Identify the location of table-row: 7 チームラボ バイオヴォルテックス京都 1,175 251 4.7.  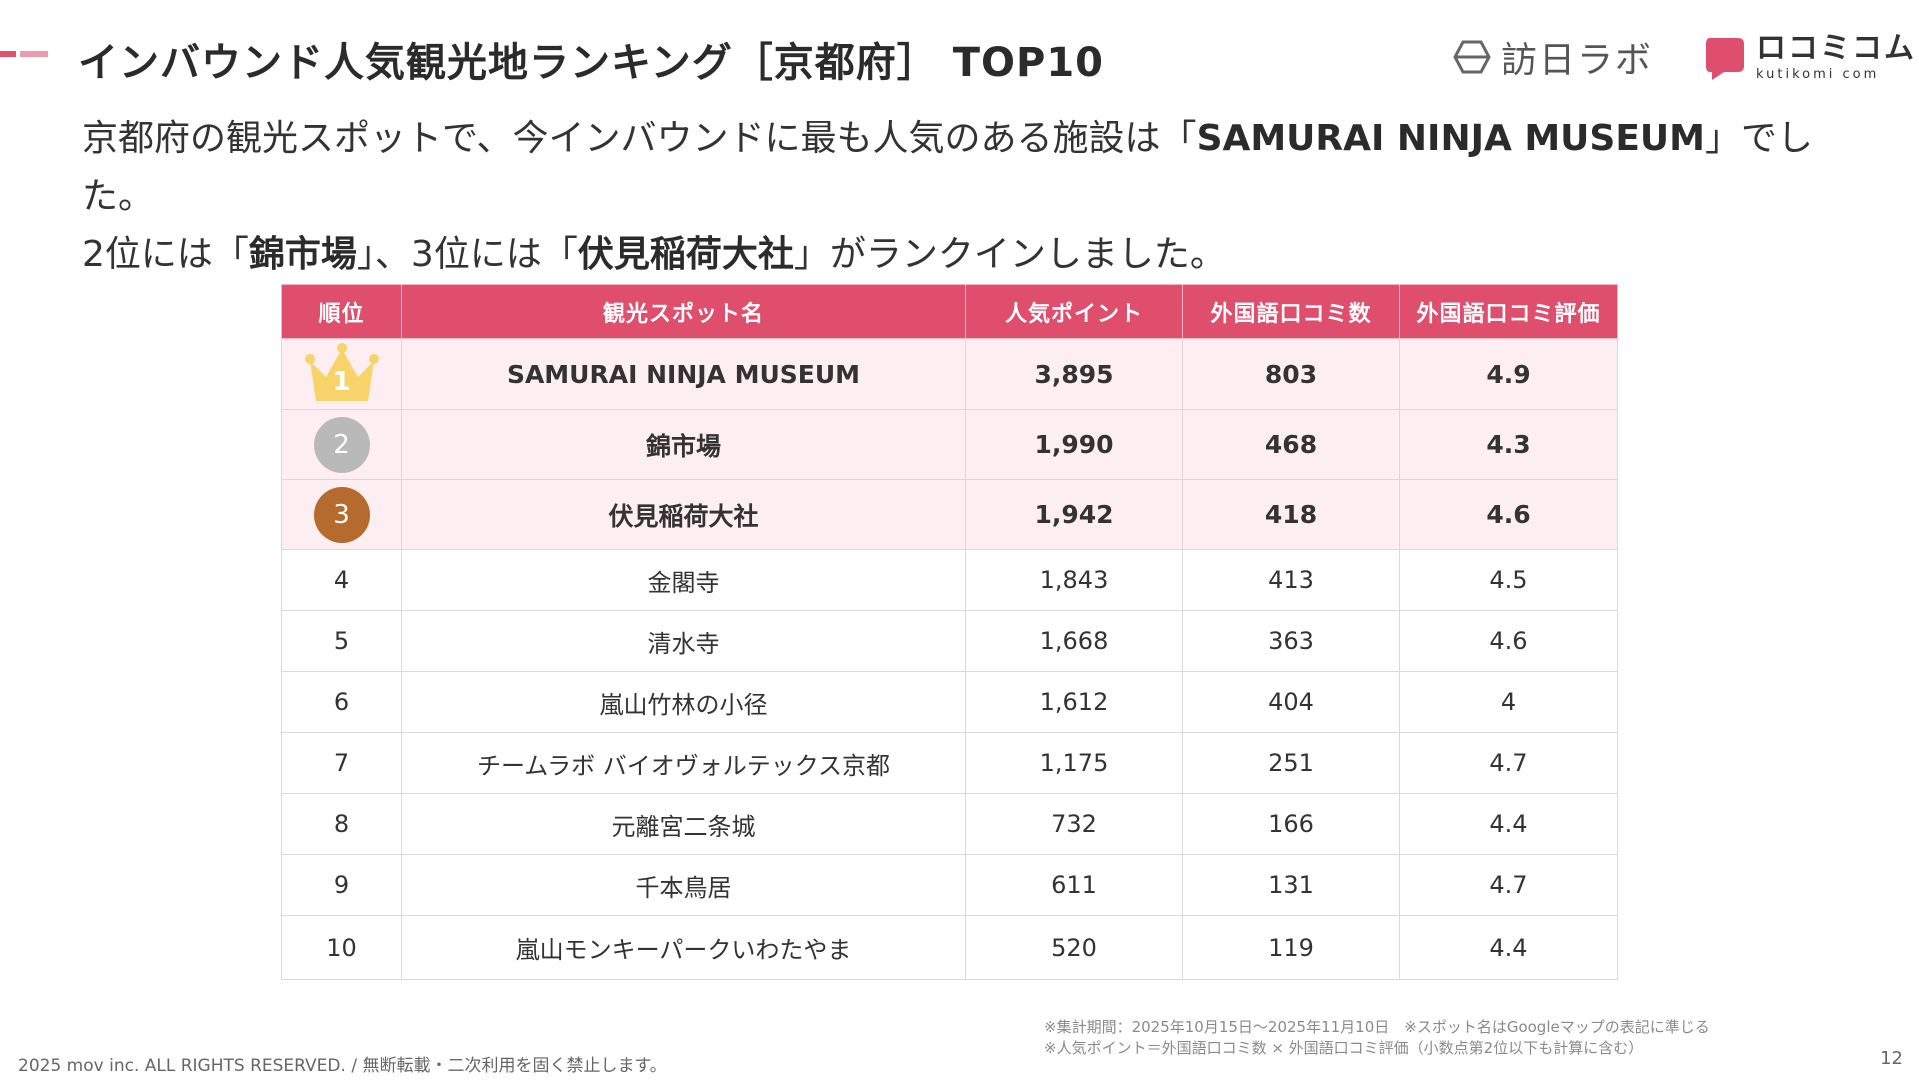
(949, 763).